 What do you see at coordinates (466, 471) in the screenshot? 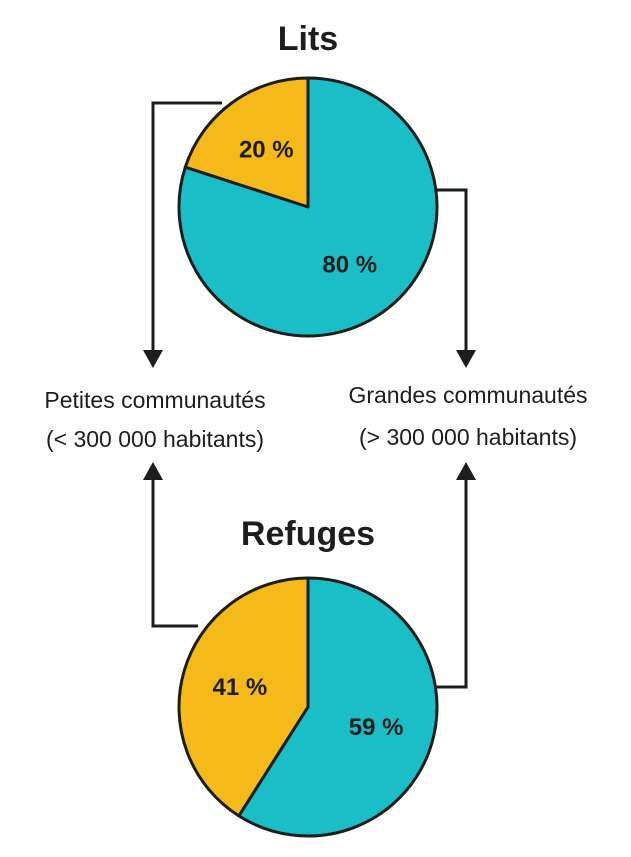
I see `arrowhead-refuges-large` at bounding box center [466, 471].